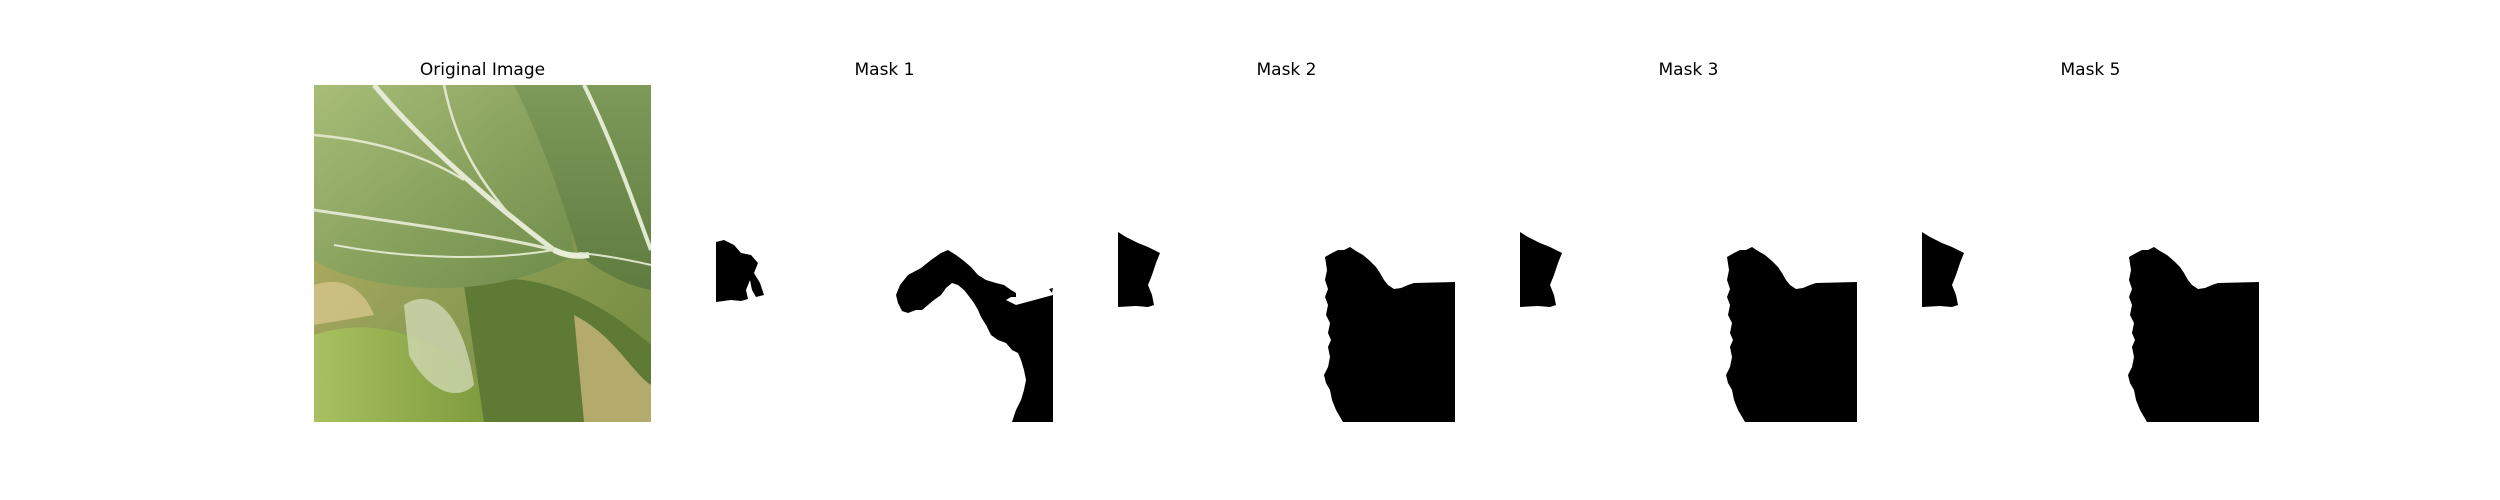 Image resolution: width=2500 pixels, height=500 pixels. Describe the element at coordinates (1389, 334) in the screenshot. I see `mask-2-region-right` at that location.